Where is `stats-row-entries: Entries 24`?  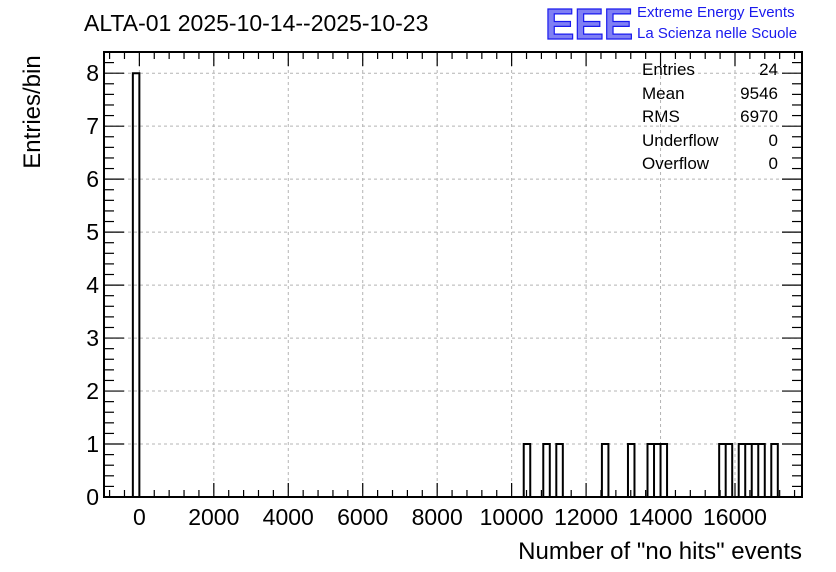 stats-row-entries: Entries 24 is located at coordinates (710, 72).